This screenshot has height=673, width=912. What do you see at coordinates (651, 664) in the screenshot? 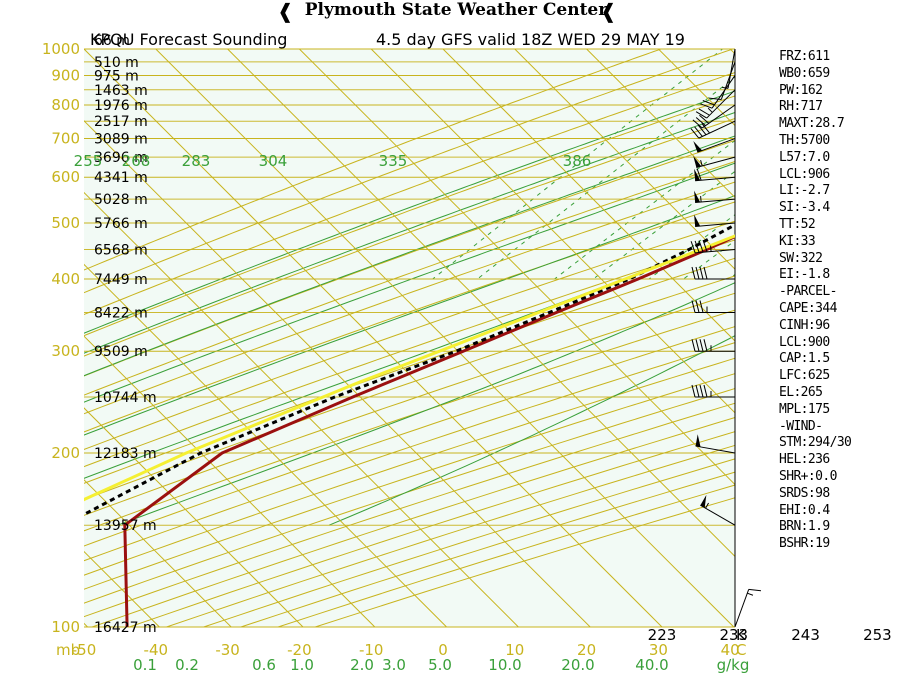
I see `mixing-ratio-tick-label: 40.0` at bounding box center [651, 664].